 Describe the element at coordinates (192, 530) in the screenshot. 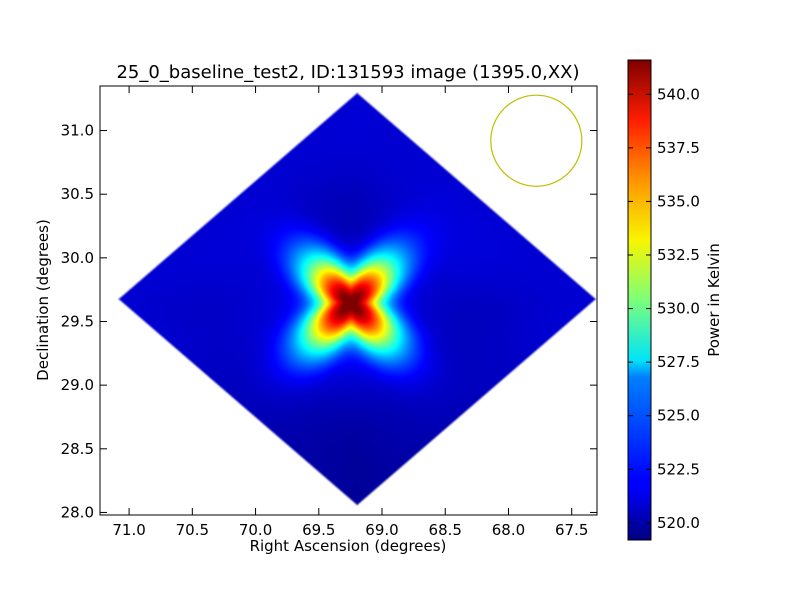

I see `x-tick-label: 70.5` at that location.